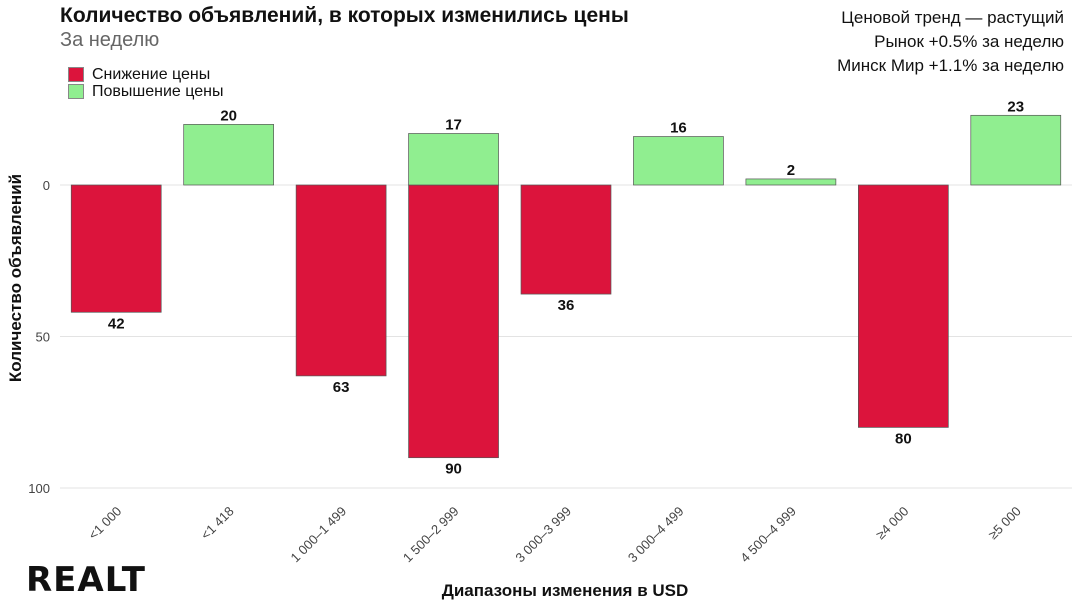 The width and height of the screenshot is (1080, 608). What do you see at coordinates (217, 523) in the screenshot?
I see `x-tick-label: <1 418` at bounding box center [217, 523].